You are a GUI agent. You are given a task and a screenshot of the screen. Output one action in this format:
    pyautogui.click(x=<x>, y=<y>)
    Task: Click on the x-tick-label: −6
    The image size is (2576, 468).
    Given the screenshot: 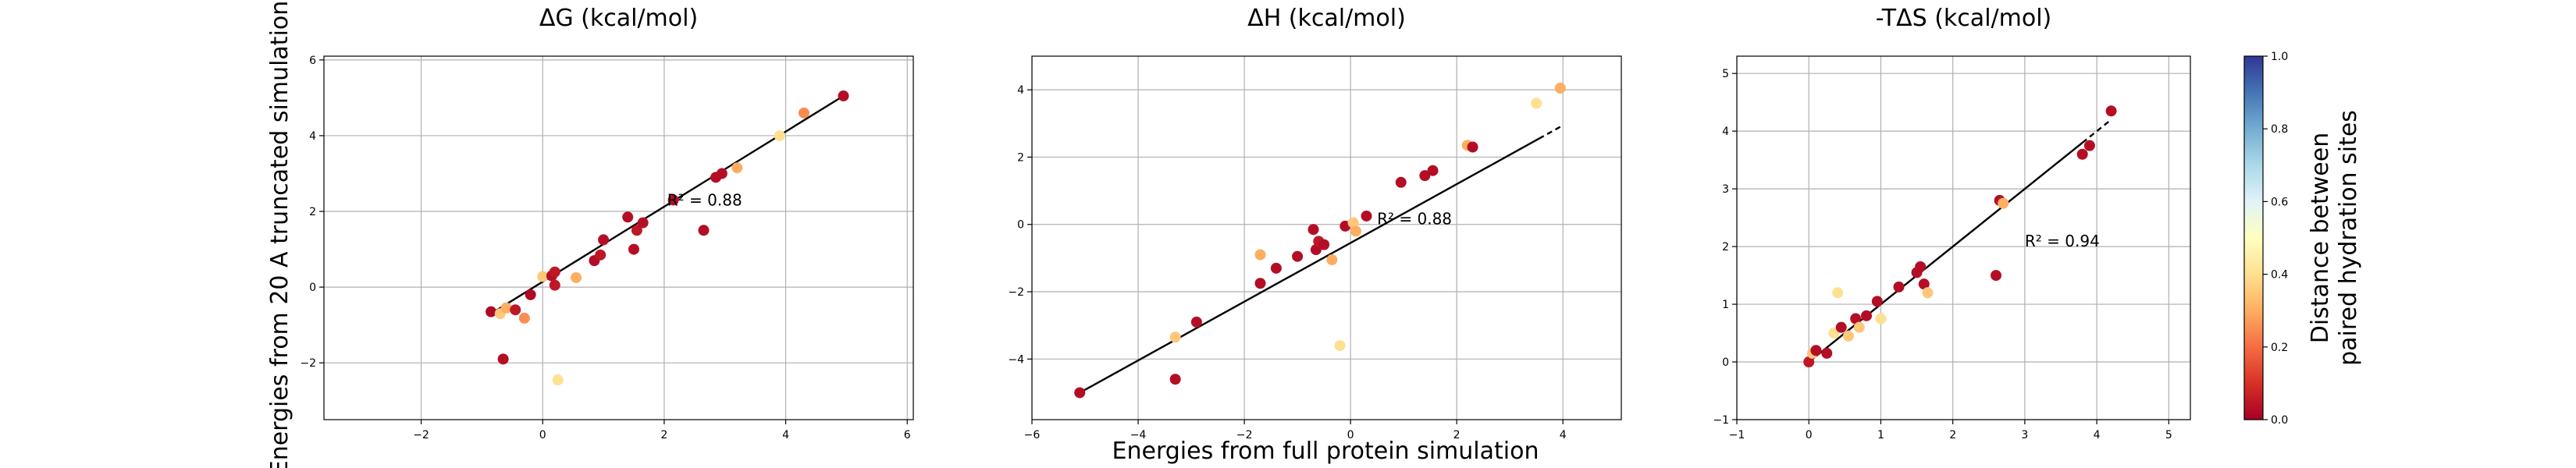 What is the action you would take?
    pyautogui.click(x=1032, y=435)
    